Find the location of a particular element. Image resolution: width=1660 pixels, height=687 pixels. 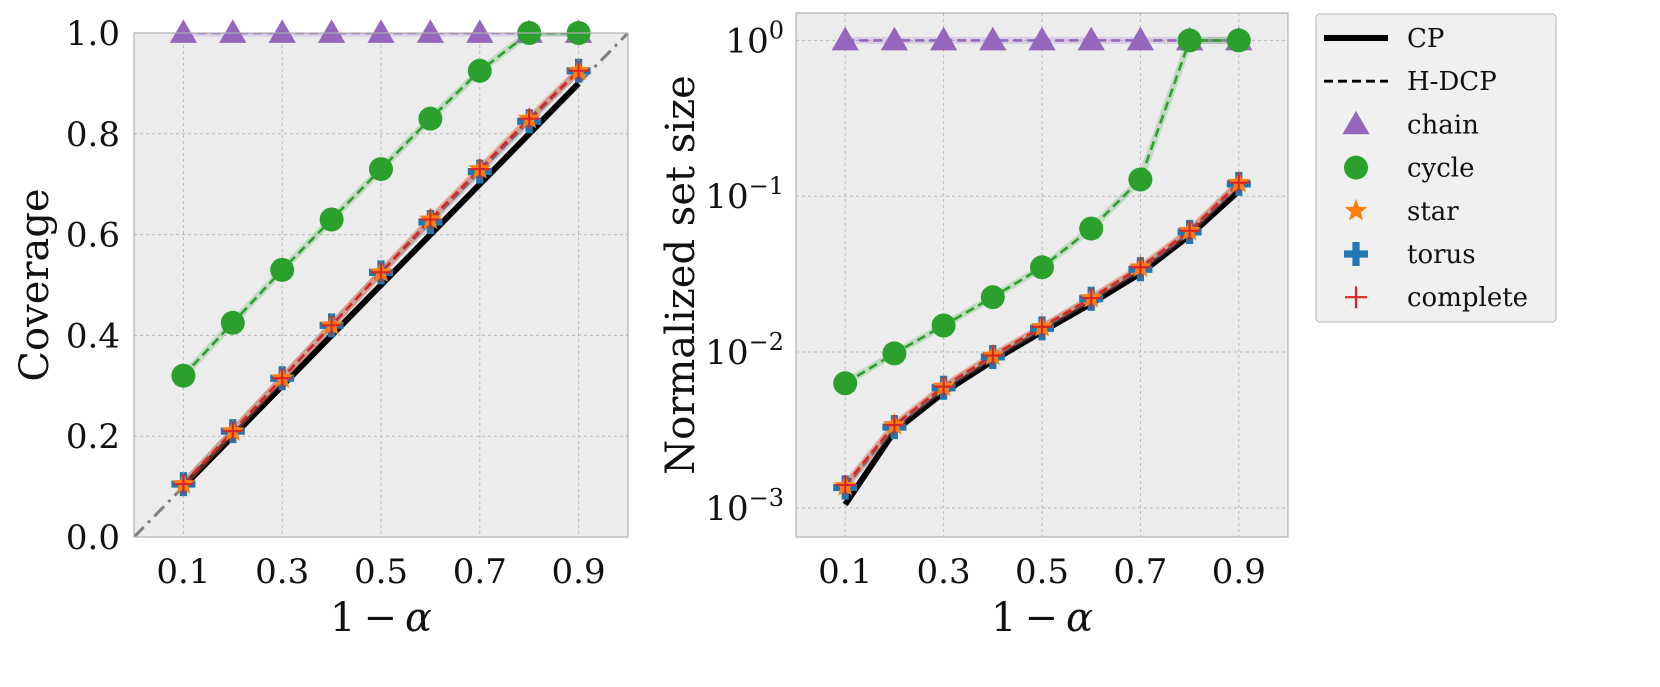

y-tick-exponent: −3 is located at coordinates (766, 498).